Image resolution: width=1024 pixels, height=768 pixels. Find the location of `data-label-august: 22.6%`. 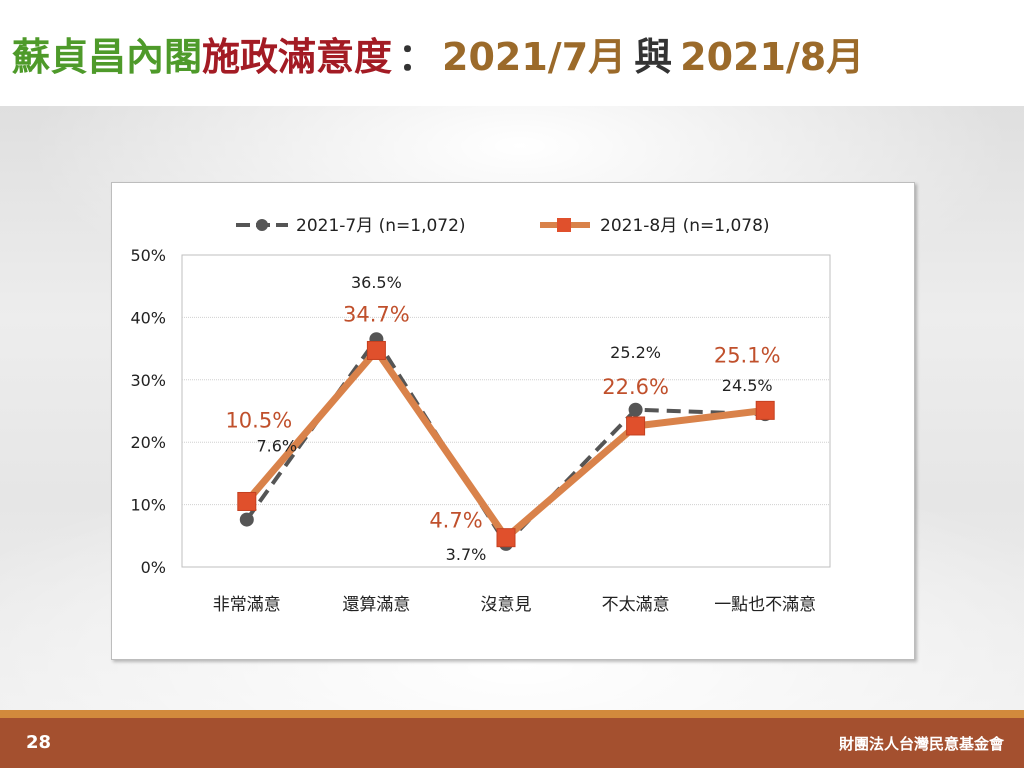

data-label-august: 22.6% is located at coordinates (635, 387).